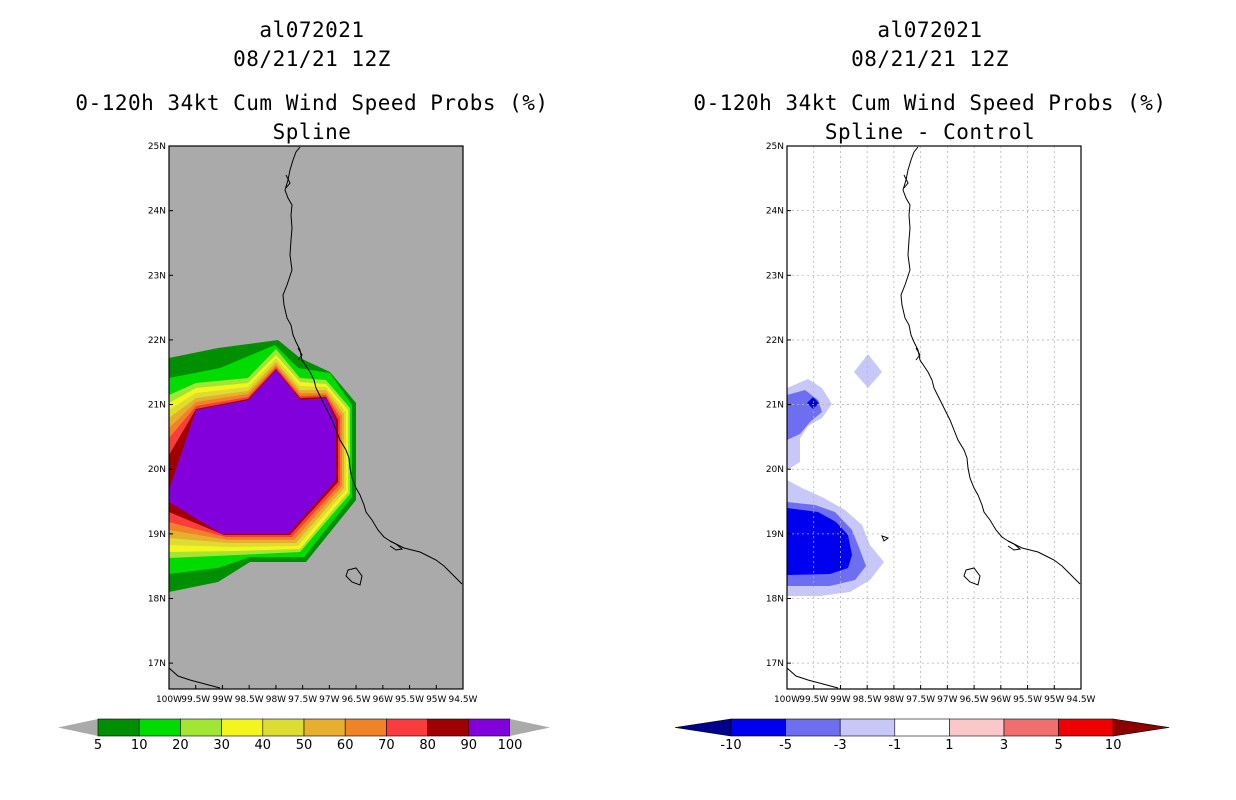  I want to click on left-ytick-label: 23N, so click(157, 276).